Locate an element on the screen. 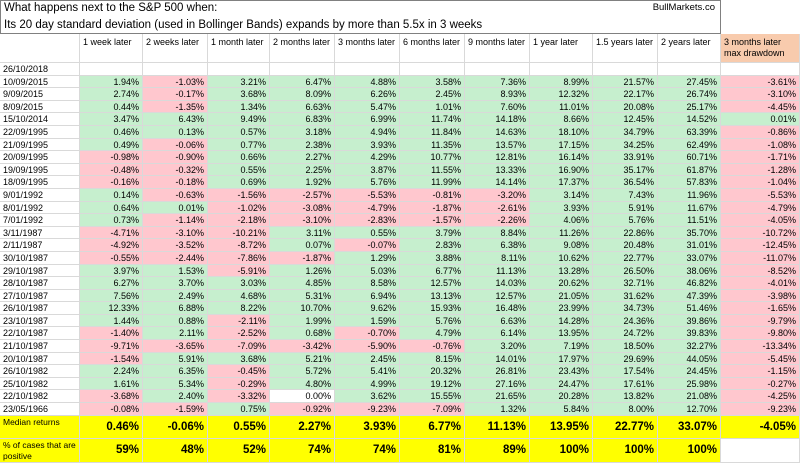 The height and width of the screenshot is (463, 800). value-cell: -0.29% is located at coordinates (239, 384).